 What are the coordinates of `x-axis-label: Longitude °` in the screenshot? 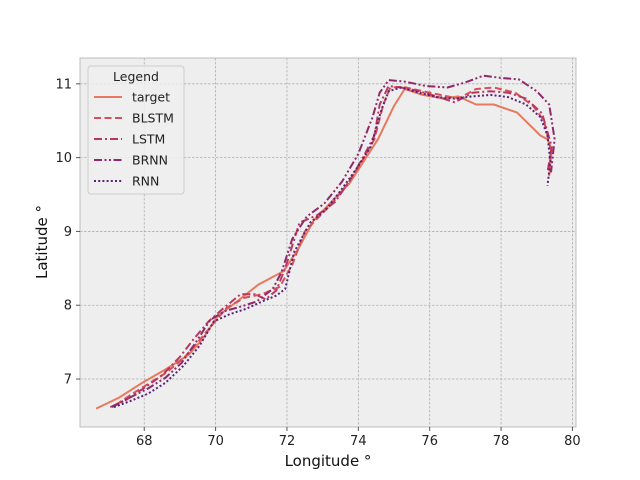 It's located at (328, 461).